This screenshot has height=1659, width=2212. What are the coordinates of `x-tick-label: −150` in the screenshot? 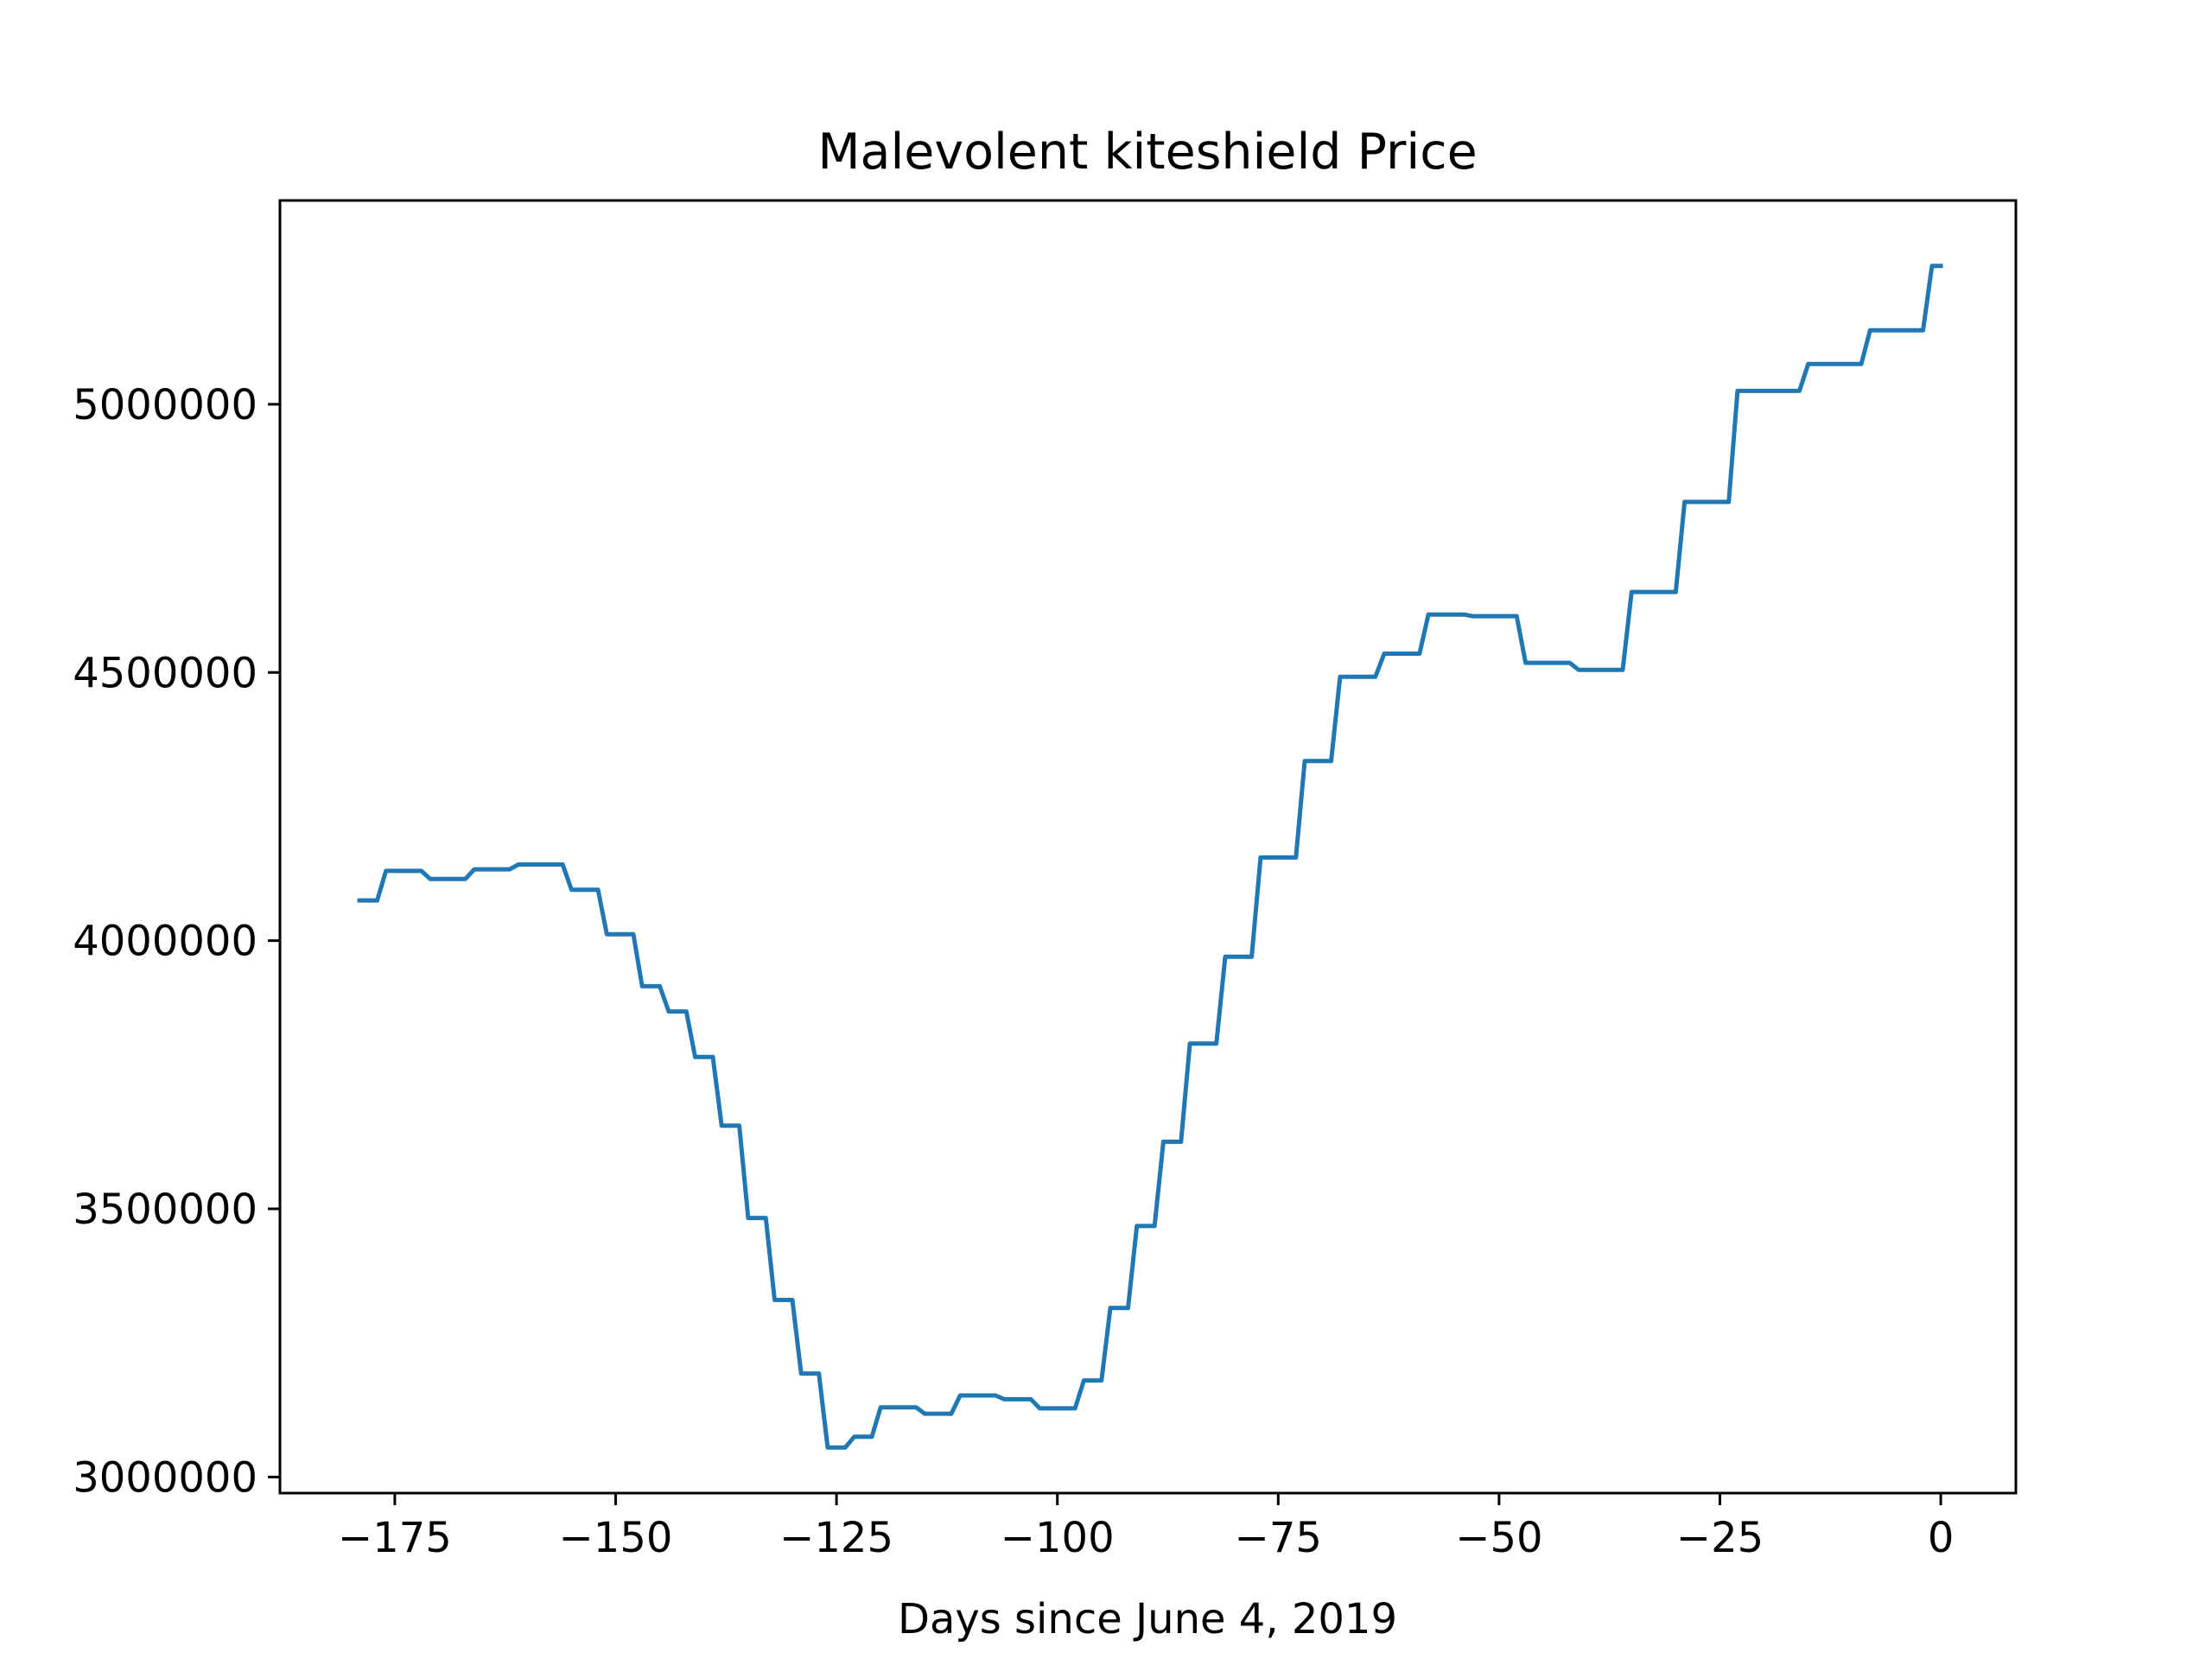 It's located at (616, 1538).